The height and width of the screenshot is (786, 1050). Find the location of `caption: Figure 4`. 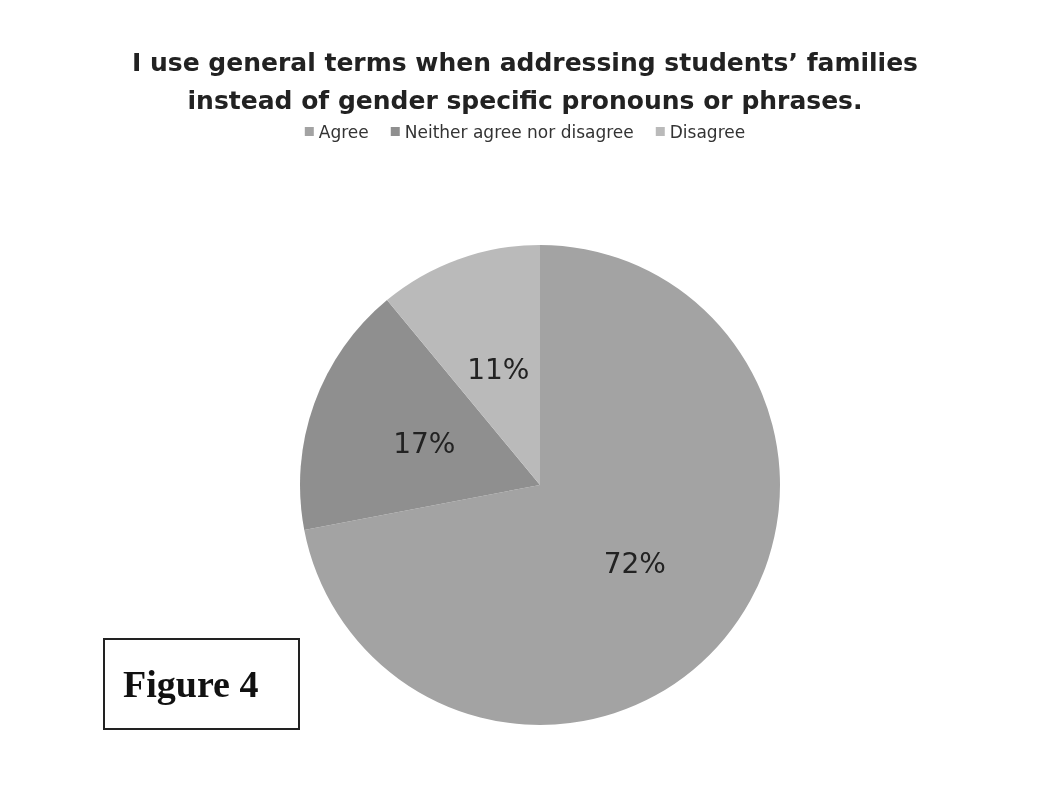

caption: Figure 4 is located at coordinates (202, 684).